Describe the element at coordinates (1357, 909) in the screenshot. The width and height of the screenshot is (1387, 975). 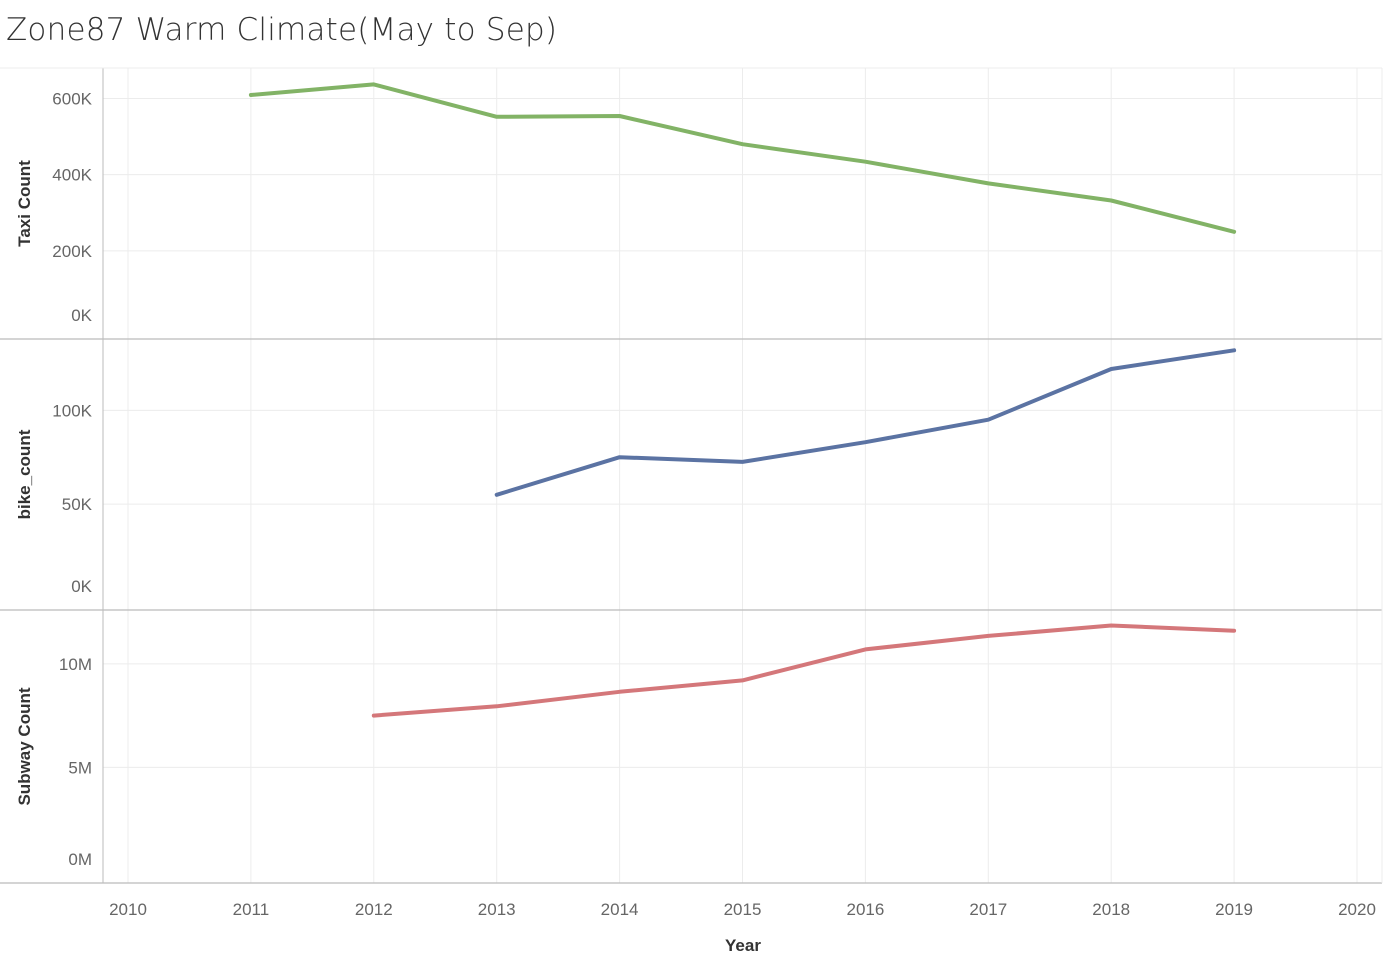
I see `x-tick-label: 2020` at that location.